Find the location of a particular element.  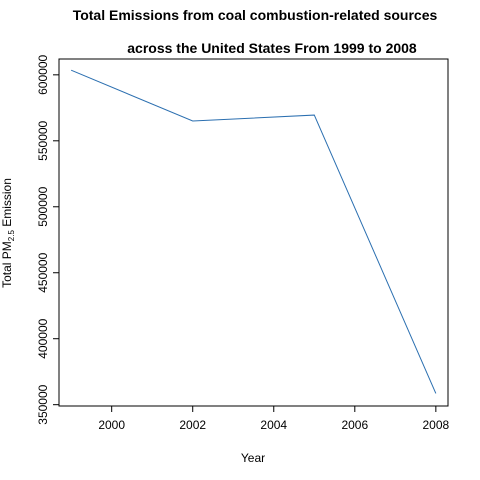

x-axis: 2000 2002 2004 2006 2008 is located at coordinates (274, 418).